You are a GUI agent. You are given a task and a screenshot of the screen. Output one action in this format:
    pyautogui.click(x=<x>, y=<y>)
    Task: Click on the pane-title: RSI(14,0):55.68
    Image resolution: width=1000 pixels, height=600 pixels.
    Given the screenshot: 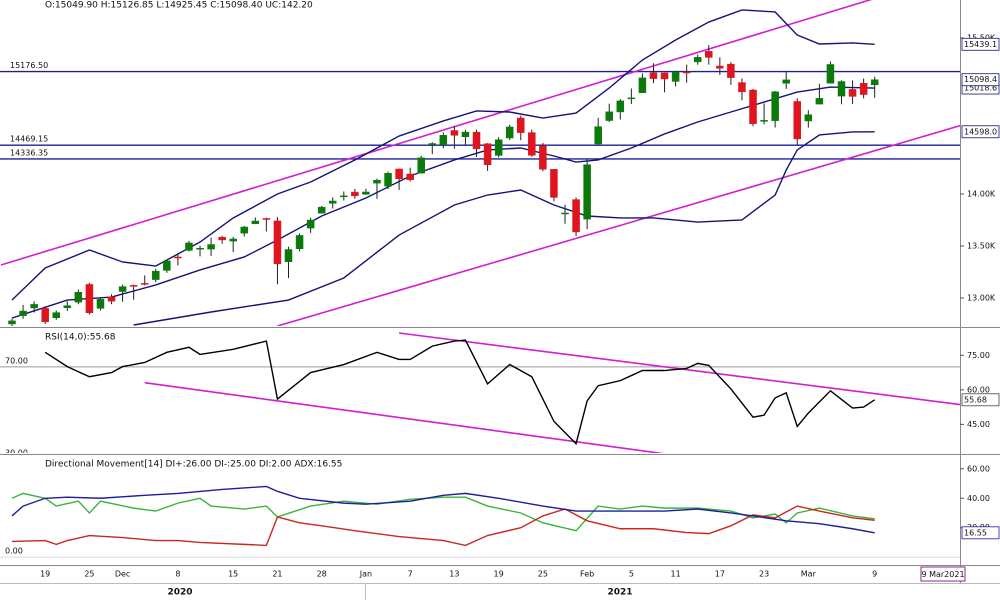 What is the action you would take?
    pyautogui.click(x=80, y=338)
    